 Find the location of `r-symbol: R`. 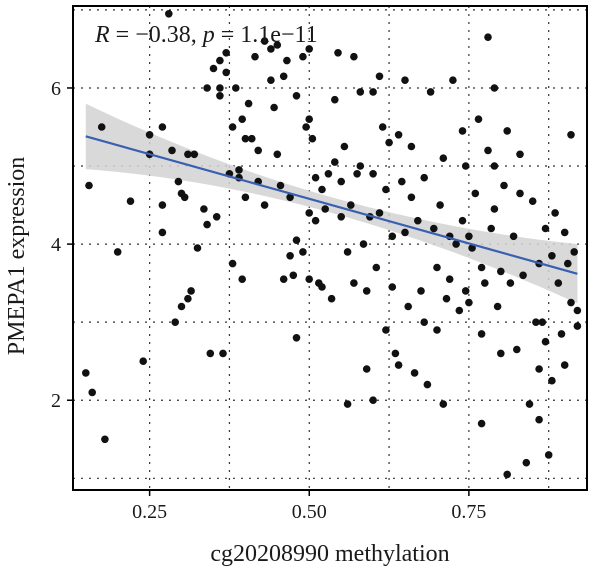

r-symbol: R is located at coordinates (102, 35).